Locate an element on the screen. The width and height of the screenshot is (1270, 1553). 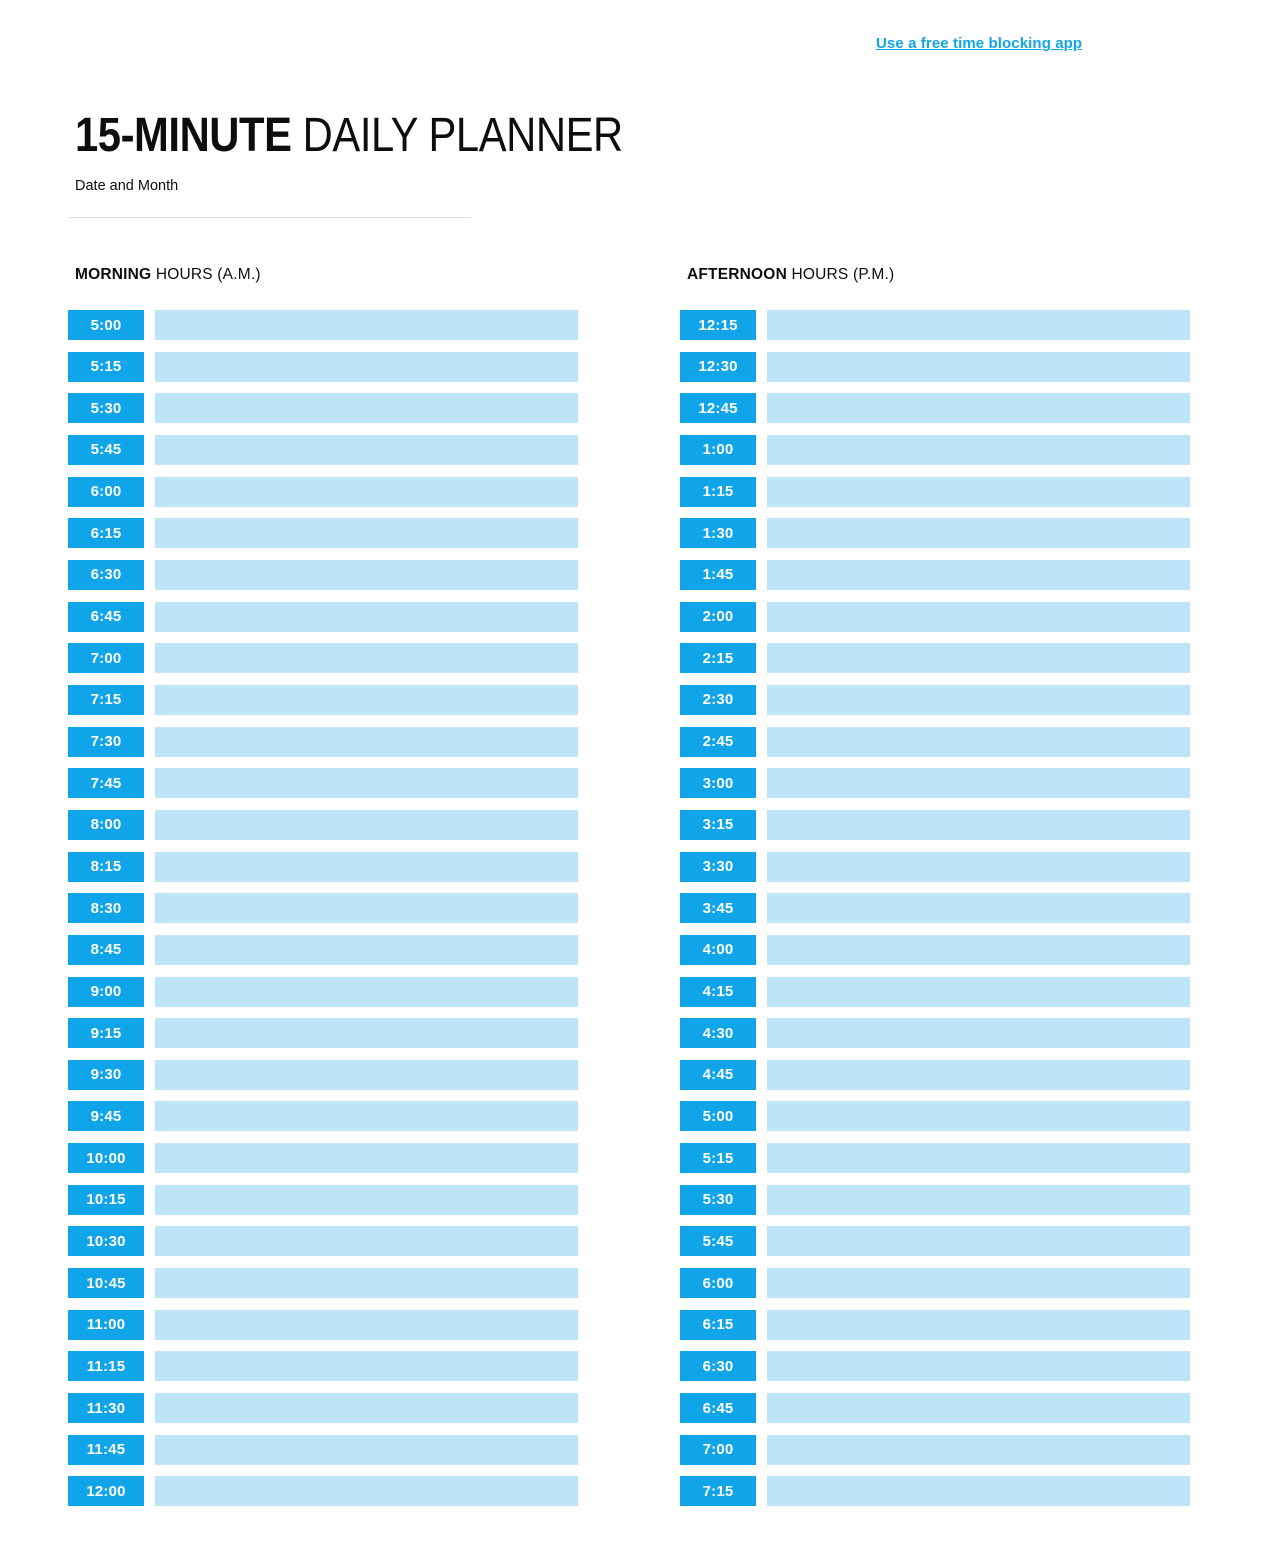
time-label: 1:30 is located at coordinates (718, 533).